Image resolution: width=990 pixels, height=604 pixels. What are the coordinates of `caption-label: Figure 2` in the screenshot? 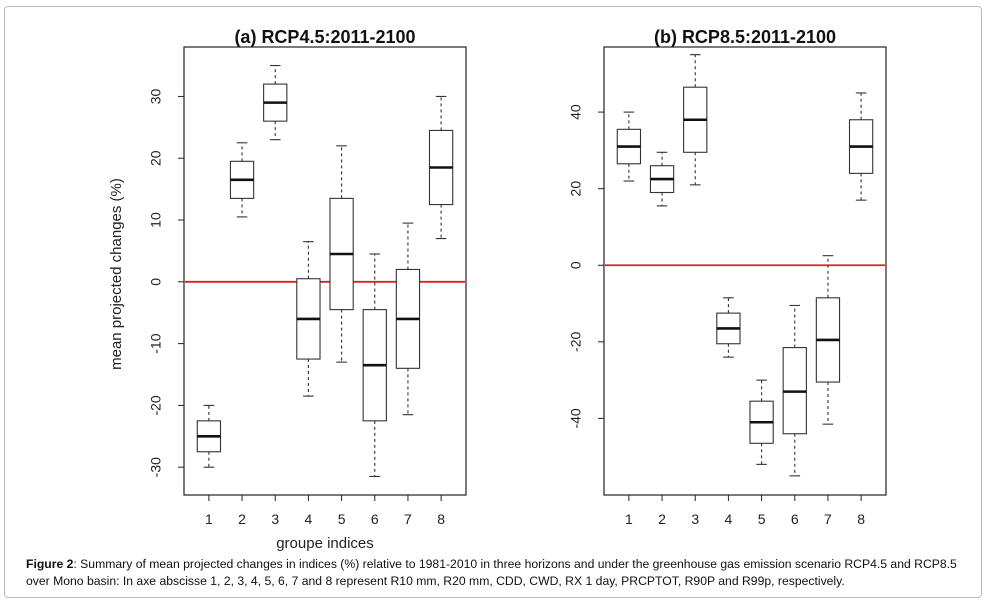 It's located at (50, 564).